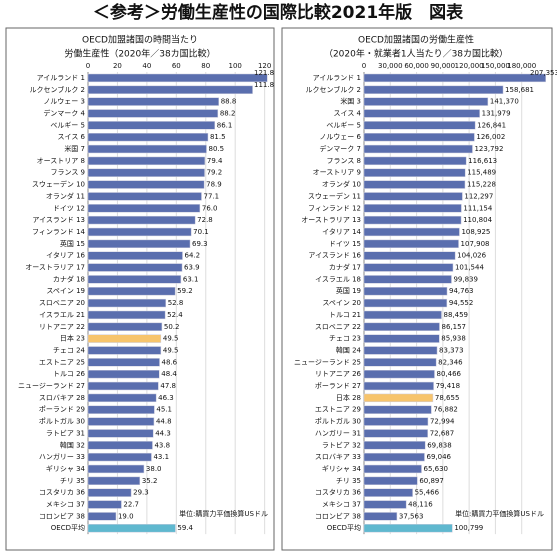 The width and height of the screenshot is (557, 560). What do you see at coordinates (491, 125) in the screenshot?
I see `value-label: 126,841` at bounding box center [491, 125].